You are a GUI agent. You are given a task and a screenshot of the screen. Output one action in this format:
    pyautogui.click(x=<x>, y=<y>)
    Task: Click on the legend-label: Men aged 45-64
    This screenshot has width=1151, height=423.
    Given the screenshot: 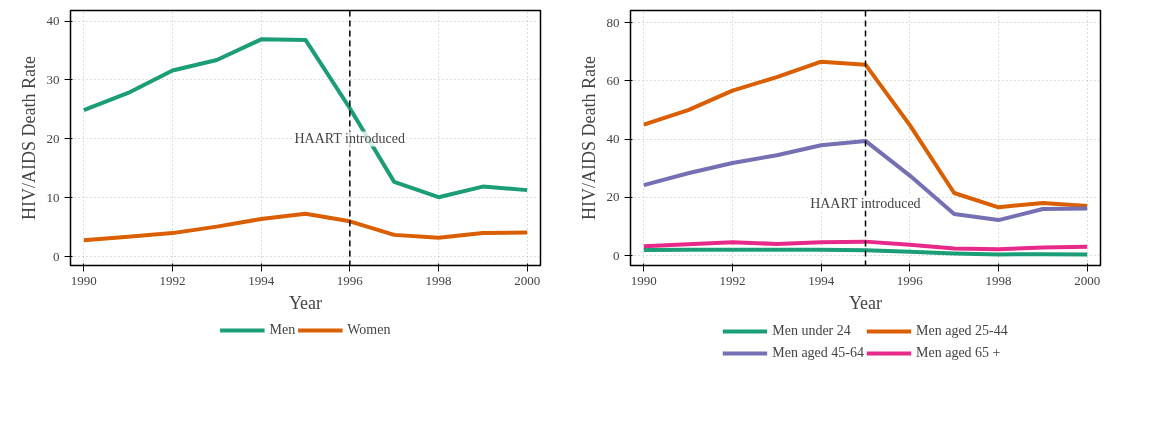 What is the action you would take?
    pyautogui.click(x=818, y=353)
    